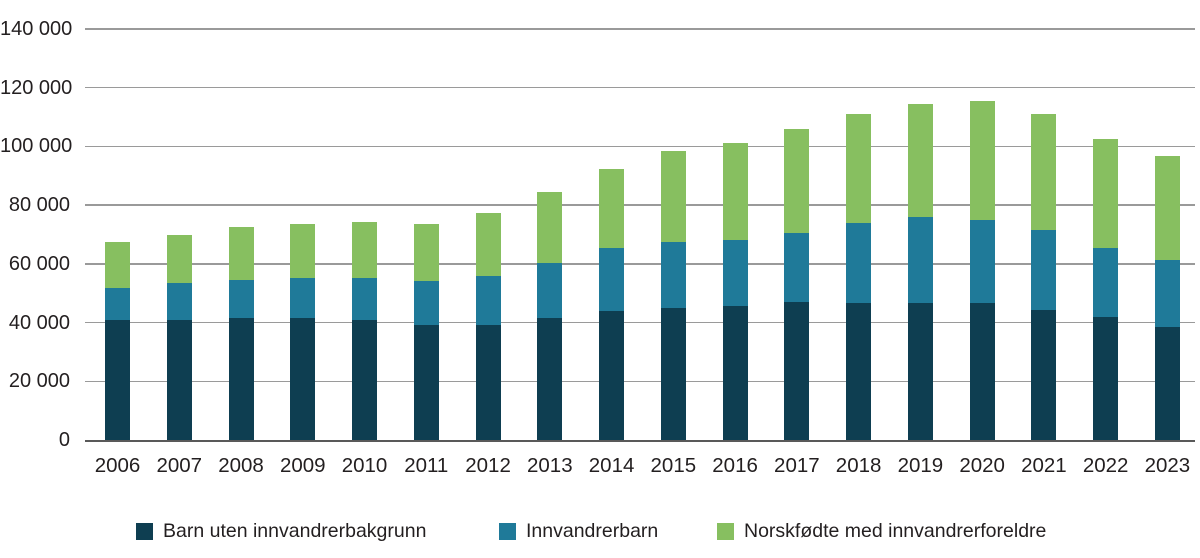 Image resolution: width=1200 pixels, height=558 pixels. I want to click on y-axis-tick-label: 100 000, so click(36, 146).